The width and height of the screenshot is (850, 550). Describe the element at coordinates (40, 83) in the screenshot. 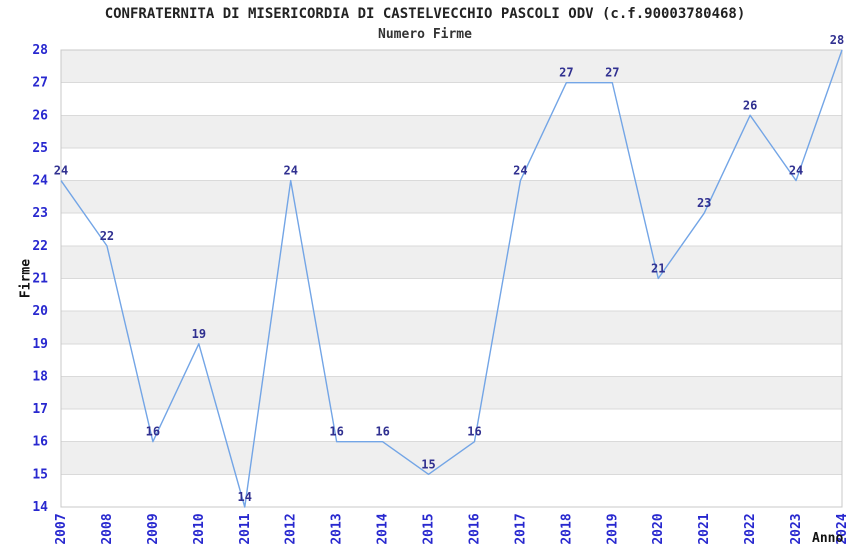

I see `y-tick-label: 27` at that location.